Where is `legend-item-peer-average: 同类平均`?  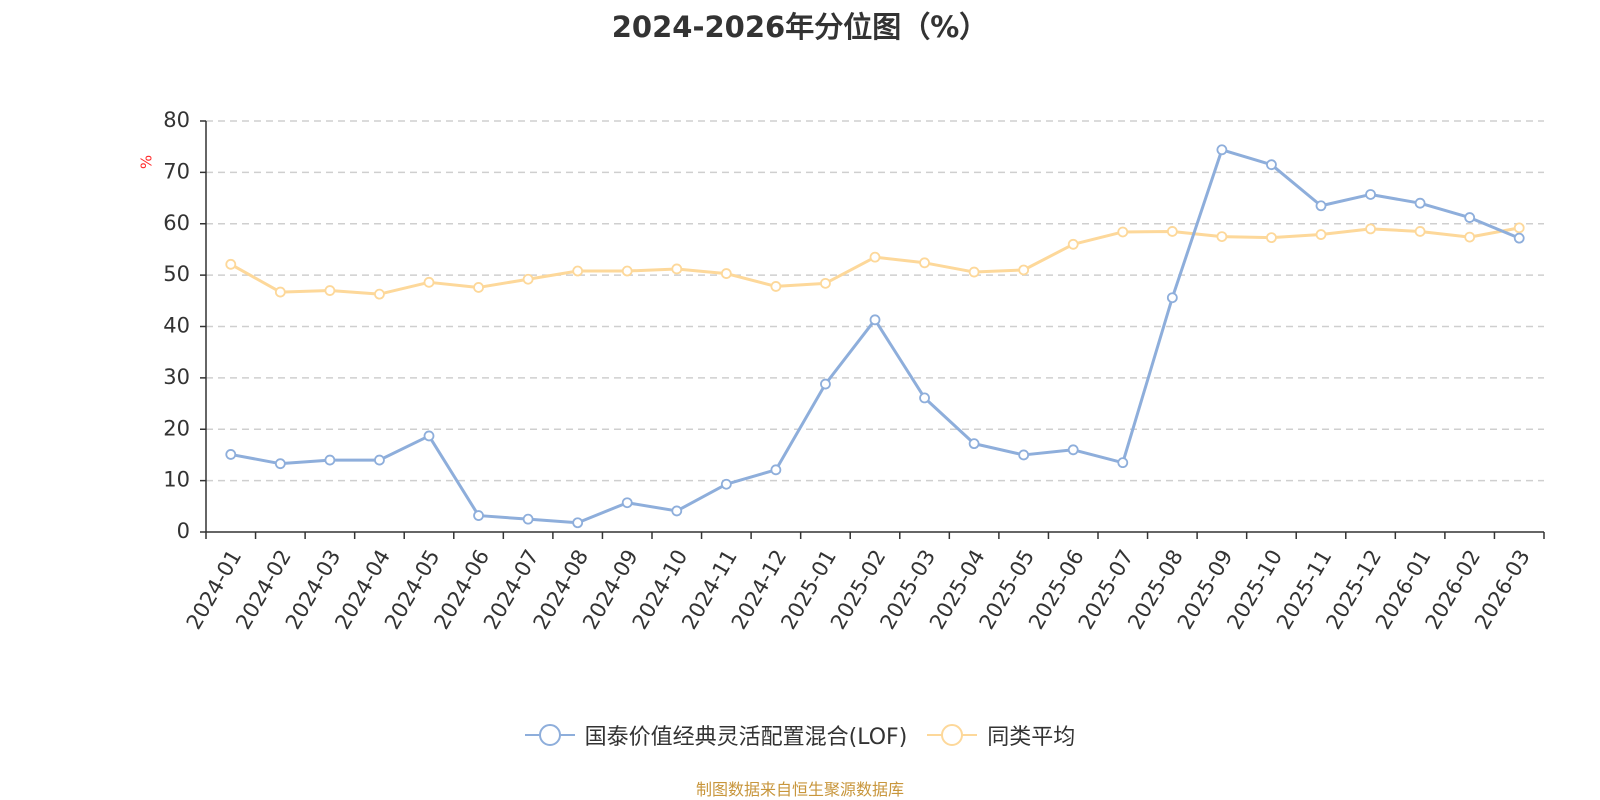 legend-item-peer-average: 同类平均 is located at coordinates (1001, 735).